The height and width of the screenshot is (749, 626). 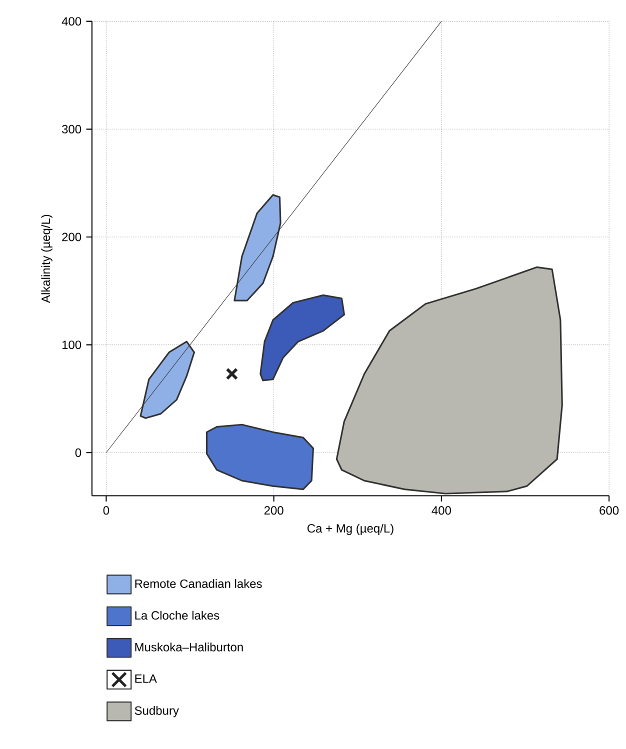 What do you see at coordinates (441, 510) in the screenshot?
I see `x-tick-label: 400` at bounding box center [441, 510].